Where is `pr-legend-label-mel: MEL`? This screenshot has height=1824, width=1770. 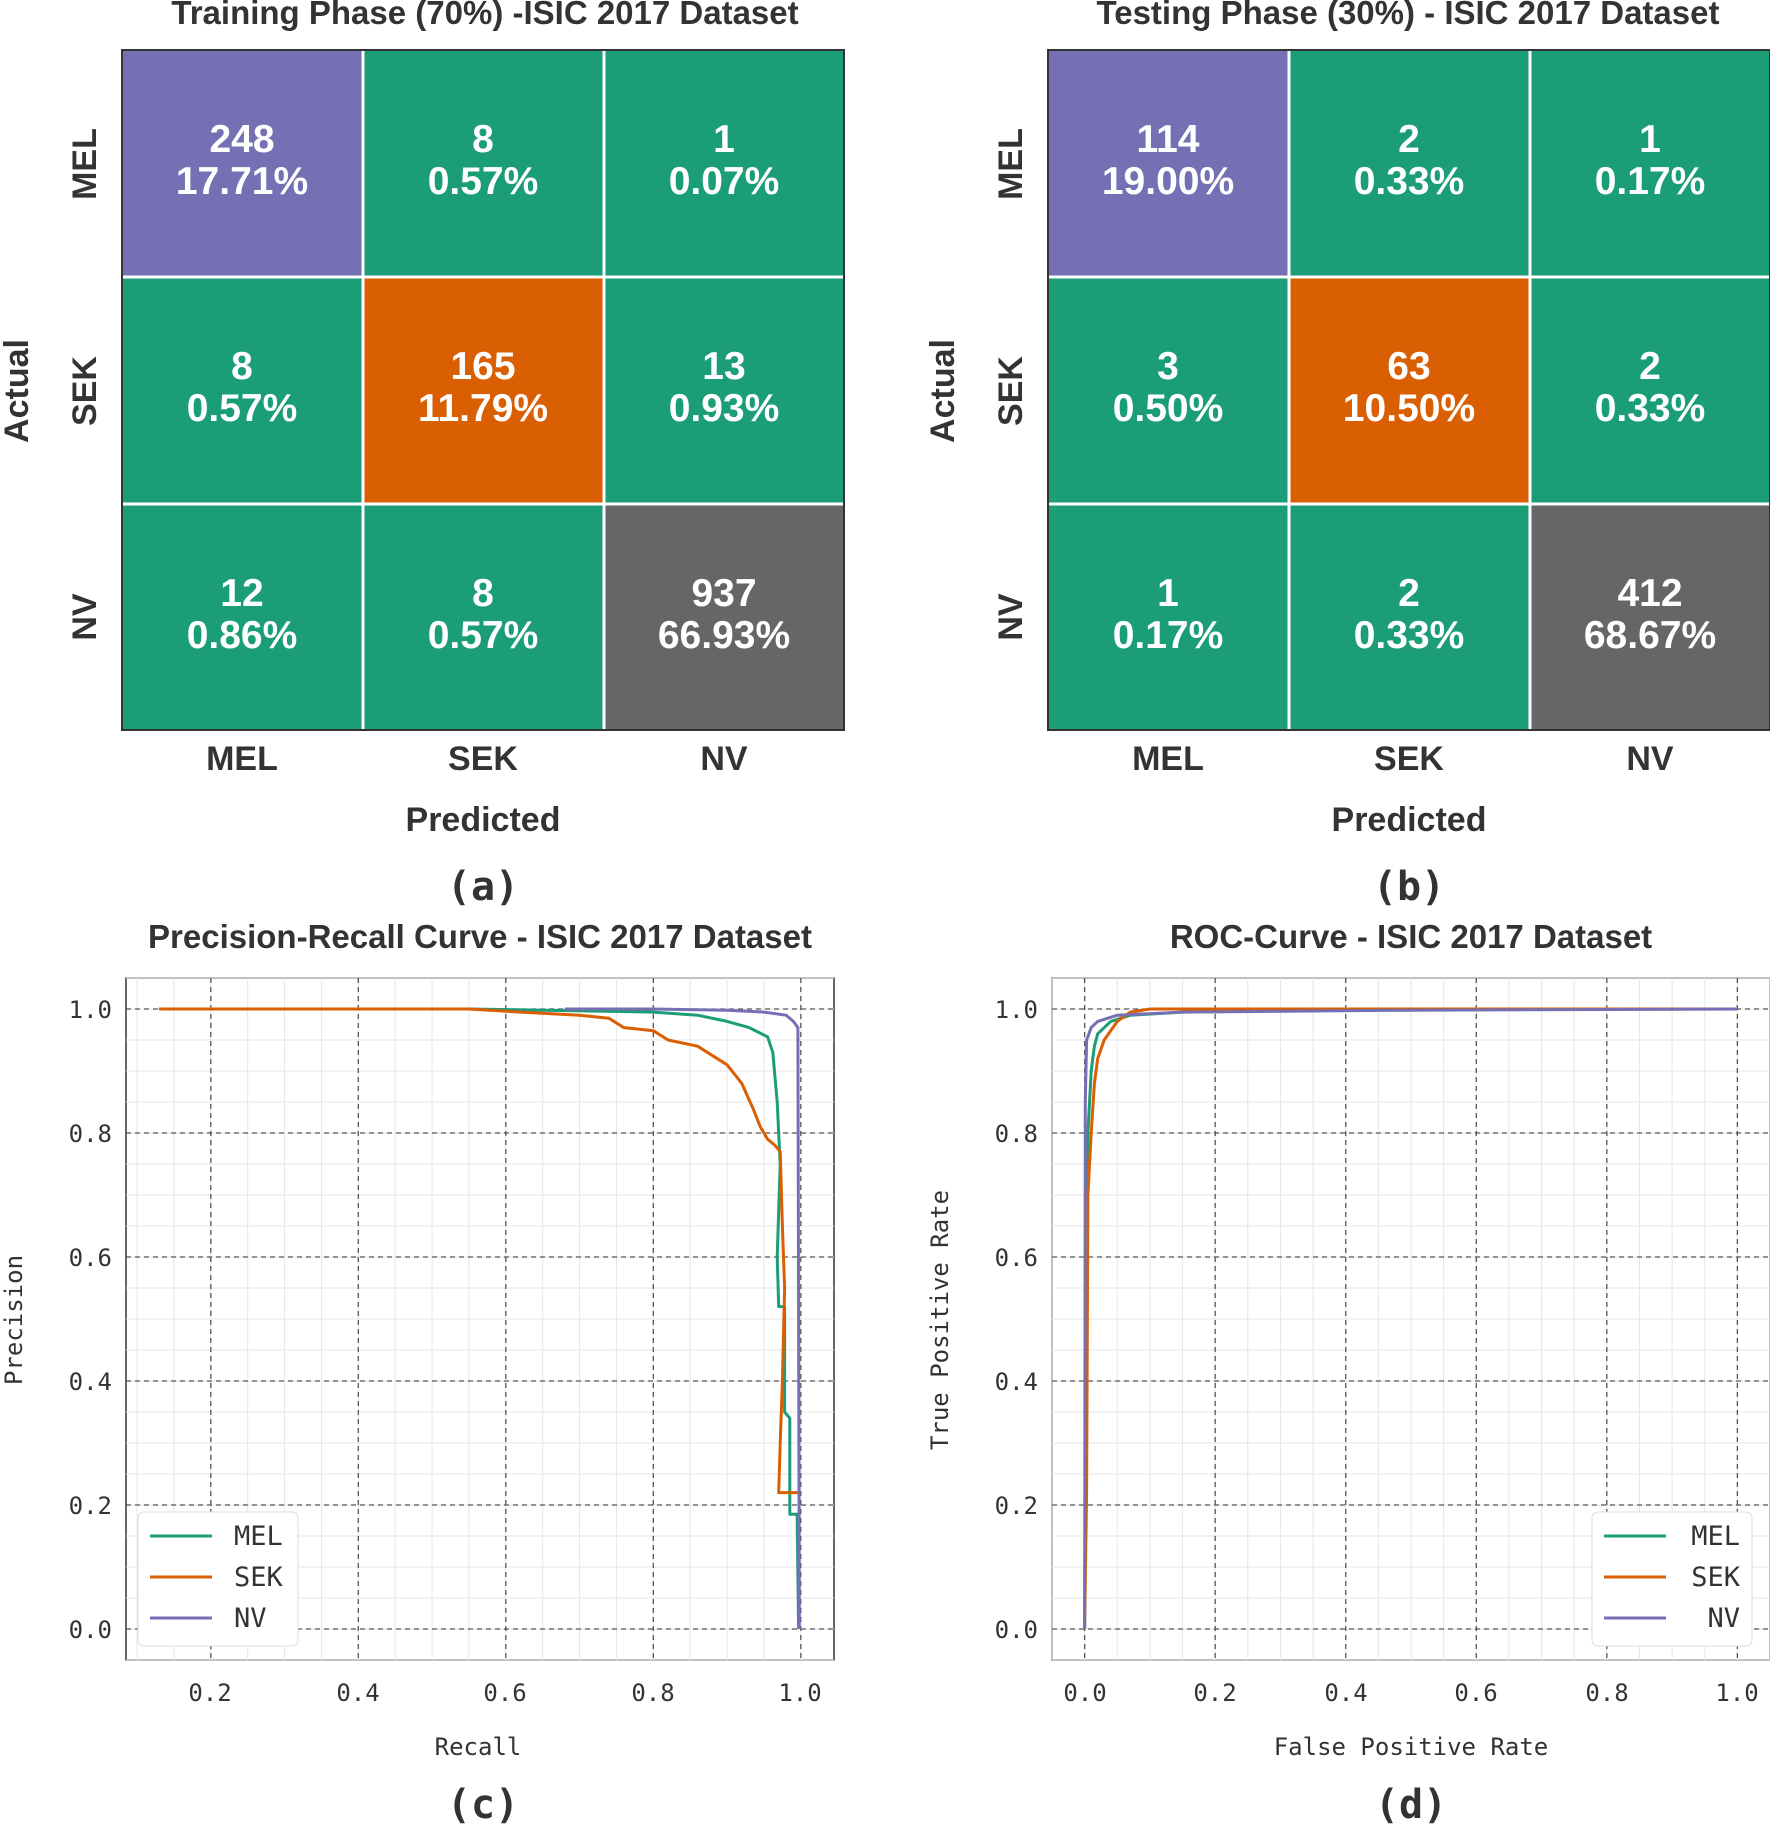 pr-legend-label-mel: MEL is located at coordinates (258, 1536).